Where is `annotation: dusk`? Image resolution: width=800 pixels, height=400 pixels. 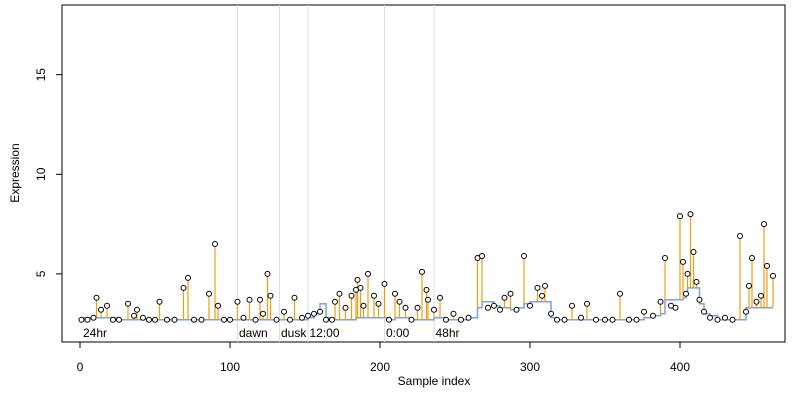
annotation: dusk is located at coordinates (294, 333).